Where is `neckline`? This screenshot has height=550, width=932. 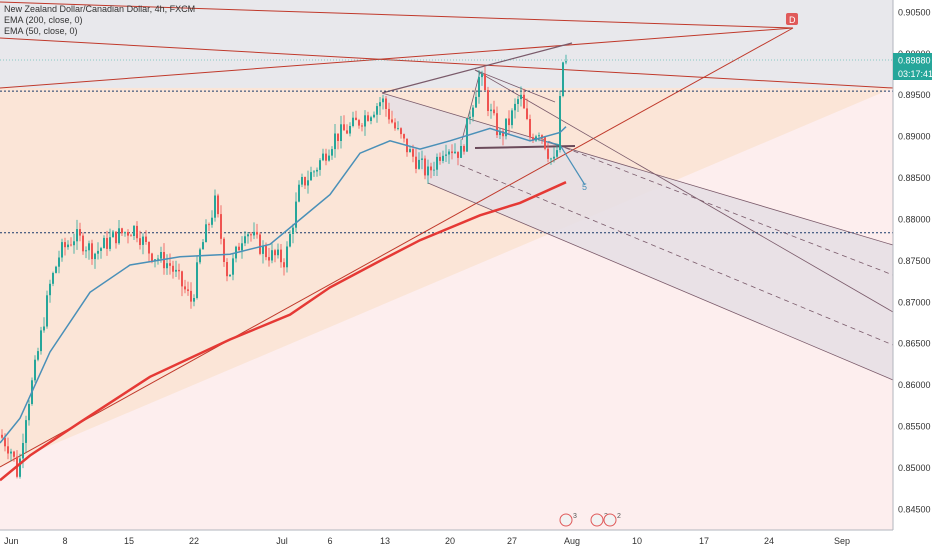
neckline is located at coordinates (525, 147).